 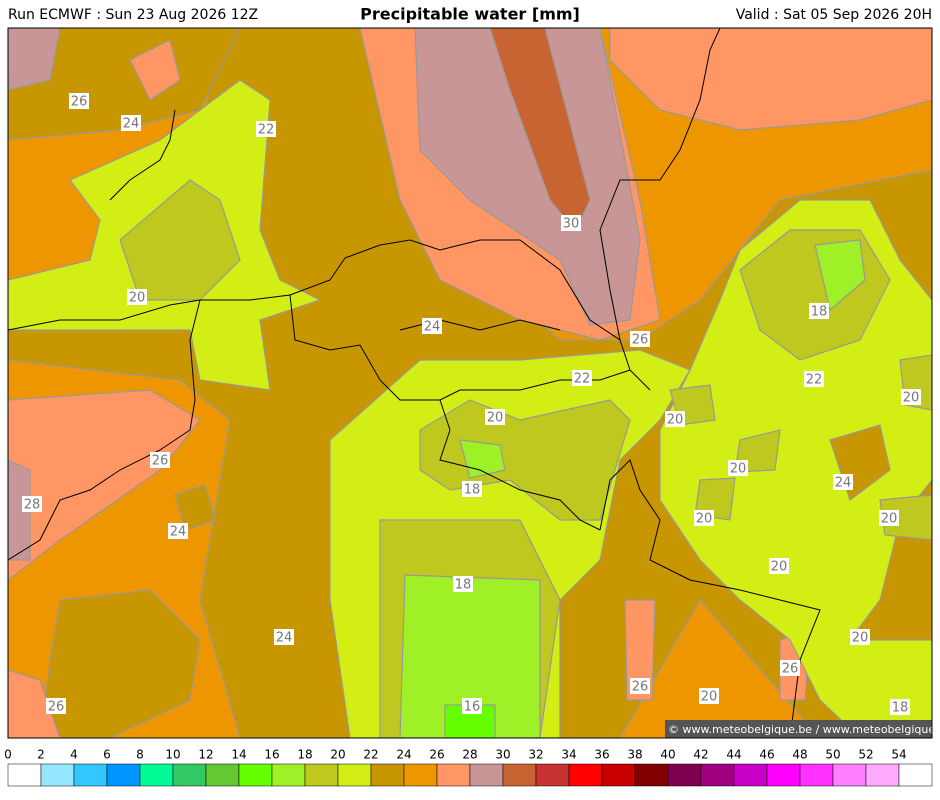 I want to click on colorbar-tick-label: 8, so click(x=140, y=755).